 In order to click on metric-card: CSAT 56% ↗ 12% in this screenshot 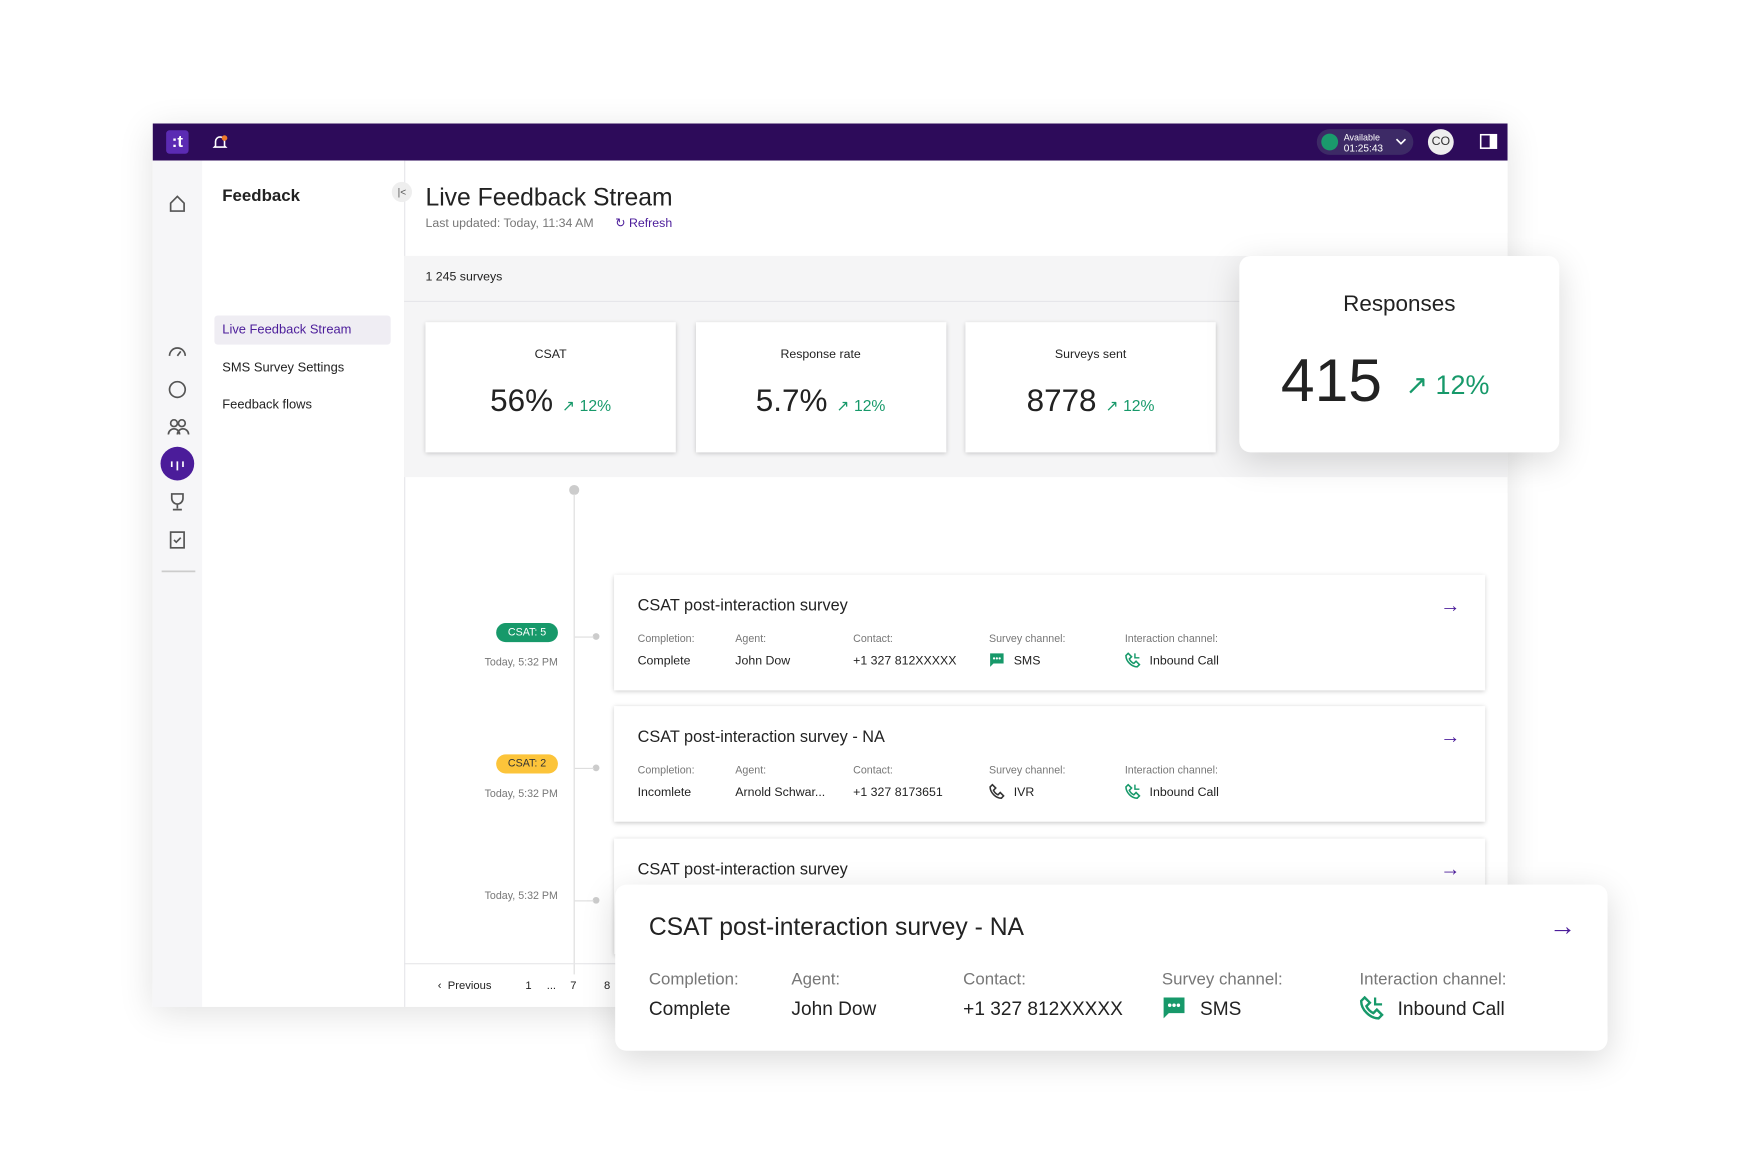, I will do `click(550, 387)`.